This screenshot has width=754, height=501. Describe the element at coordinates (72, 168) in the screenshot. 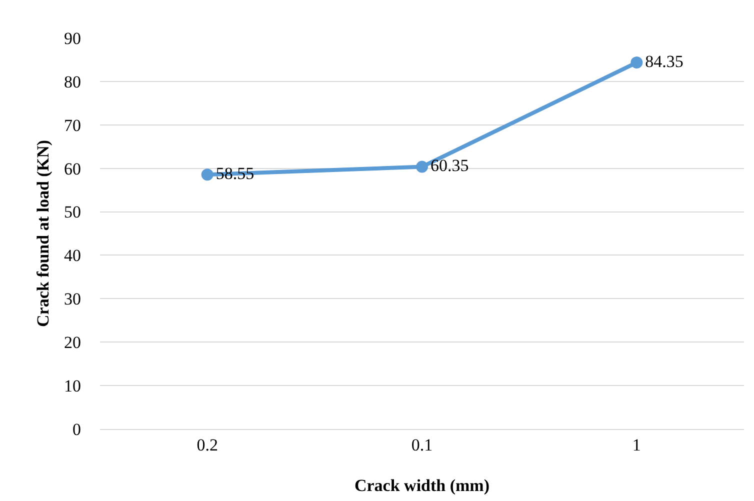

I see `y-tick-label: 60` at that location.